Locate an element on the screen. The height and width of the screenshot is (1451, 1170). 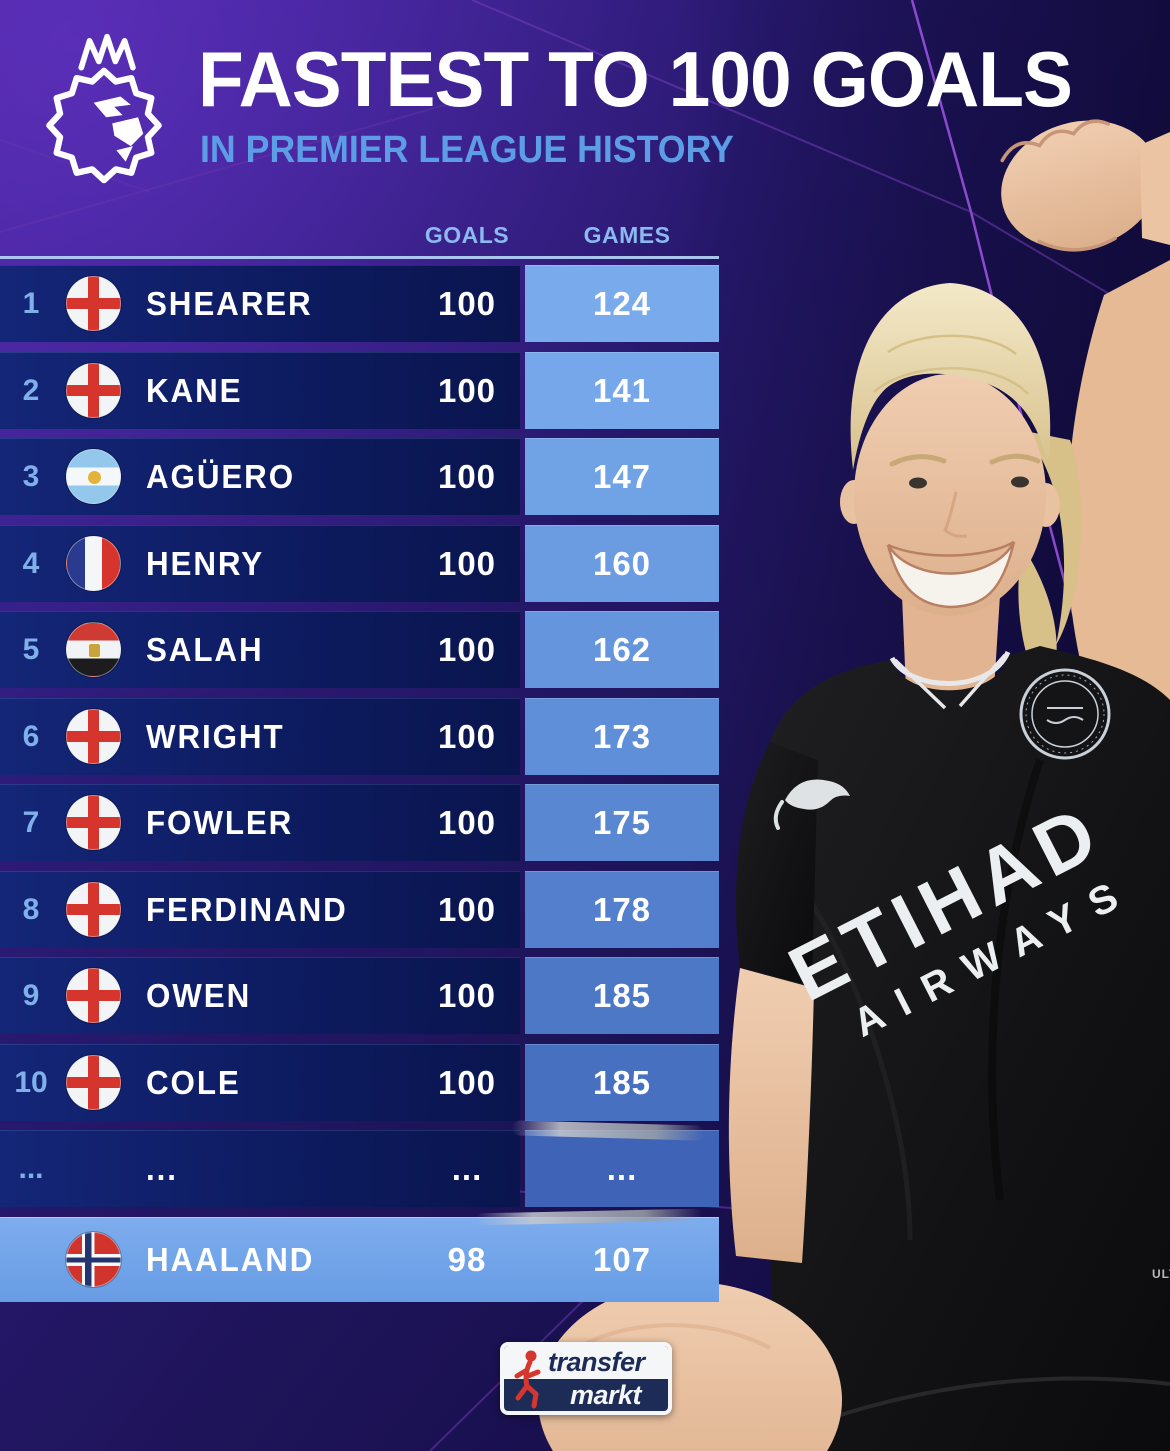
games-cell: 173 is located at coordinates (622, 736).